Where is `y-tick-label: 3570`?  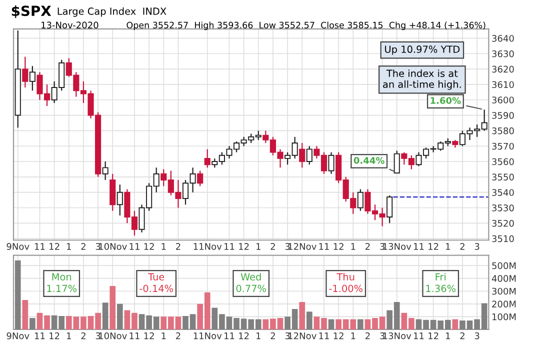
y-tick-label: 3570 is located at coordinates (503, 146).